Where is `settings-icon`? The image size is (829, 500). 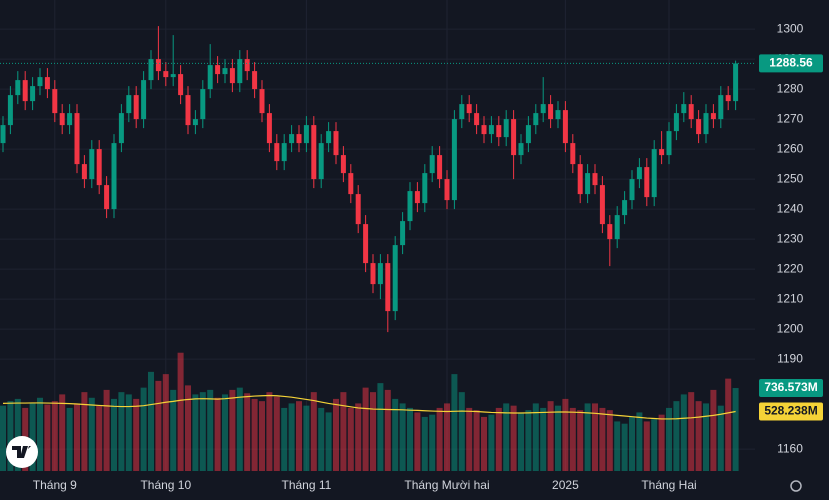
settings-icon is located at coordinates (796, 486).